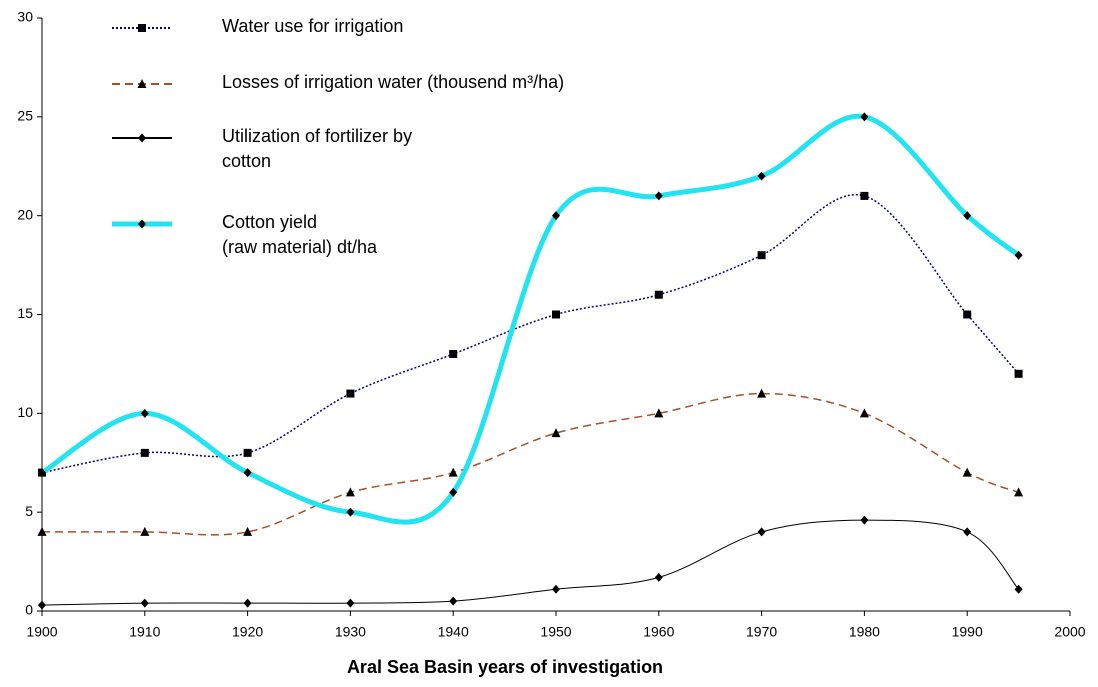 The image size is (1098, 687). What do you see at coordinates (453, 632) in the screenshot?
I see `x-tick-label: 1940` at bounding box center [453, 632].